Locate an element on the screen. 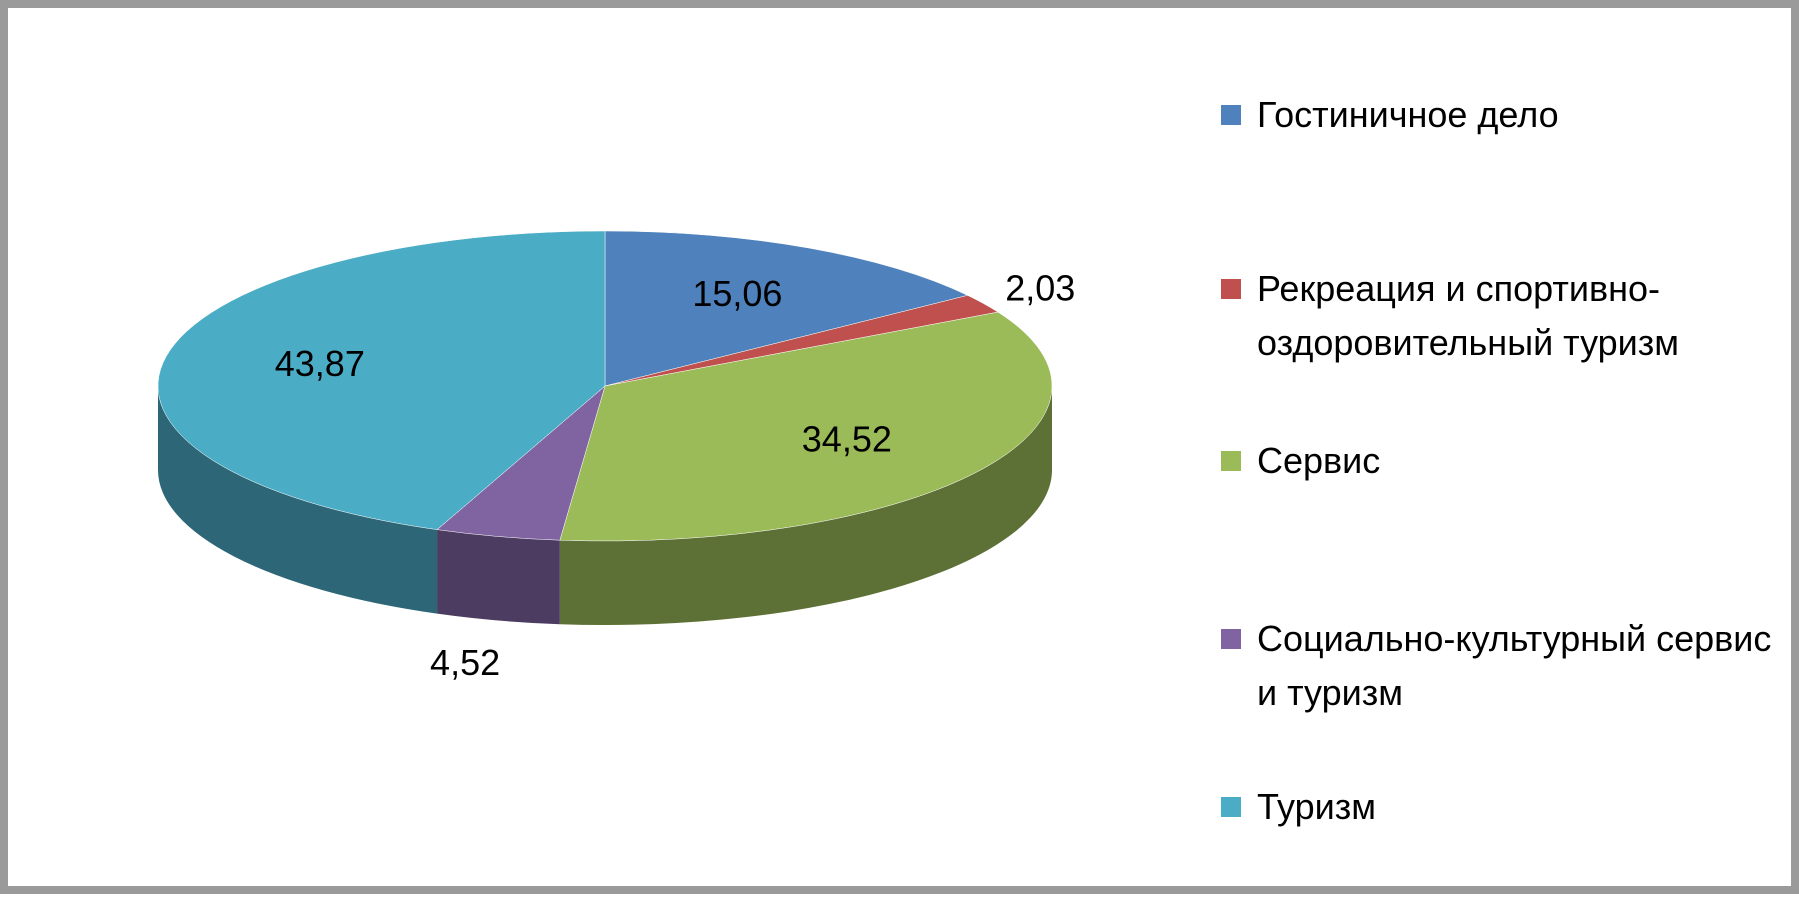 Image resolution: width=1799 pixels, height=902 pixels. legend-label: Туризм is located at coordinates (1316, 806).